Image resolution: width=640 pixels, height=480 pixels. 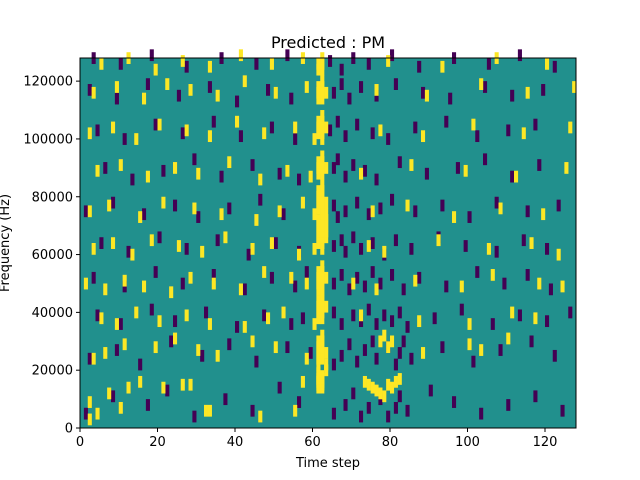 I want to click on y-tick-label: 80000, so click(x=52, y=197).